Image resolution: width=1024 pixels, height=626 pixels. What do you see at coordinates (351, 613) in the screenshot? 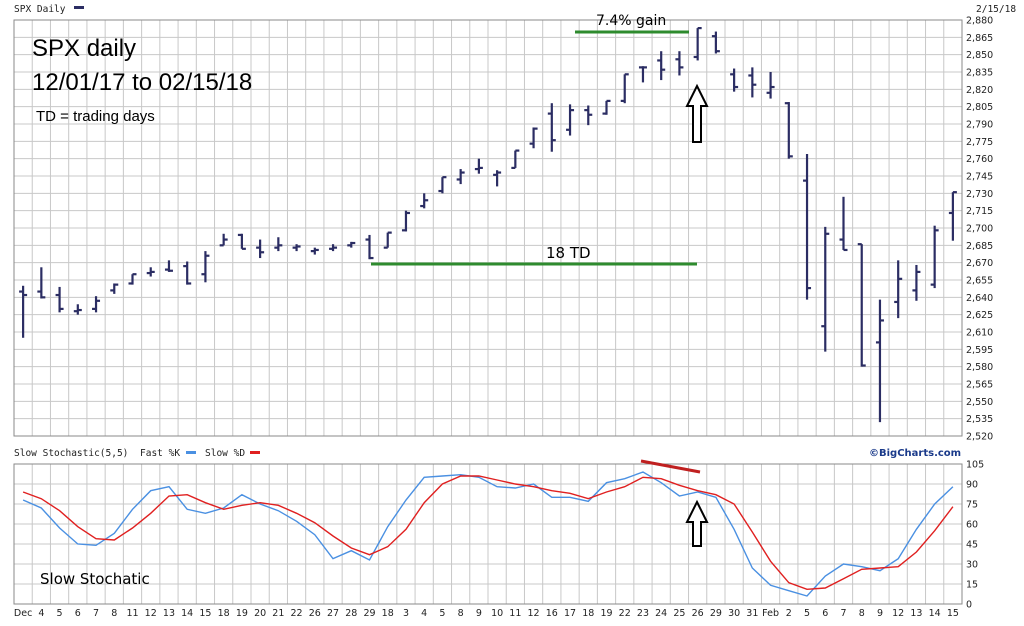
I see `date-tick-label: 28` at bounding box center [351, 613].